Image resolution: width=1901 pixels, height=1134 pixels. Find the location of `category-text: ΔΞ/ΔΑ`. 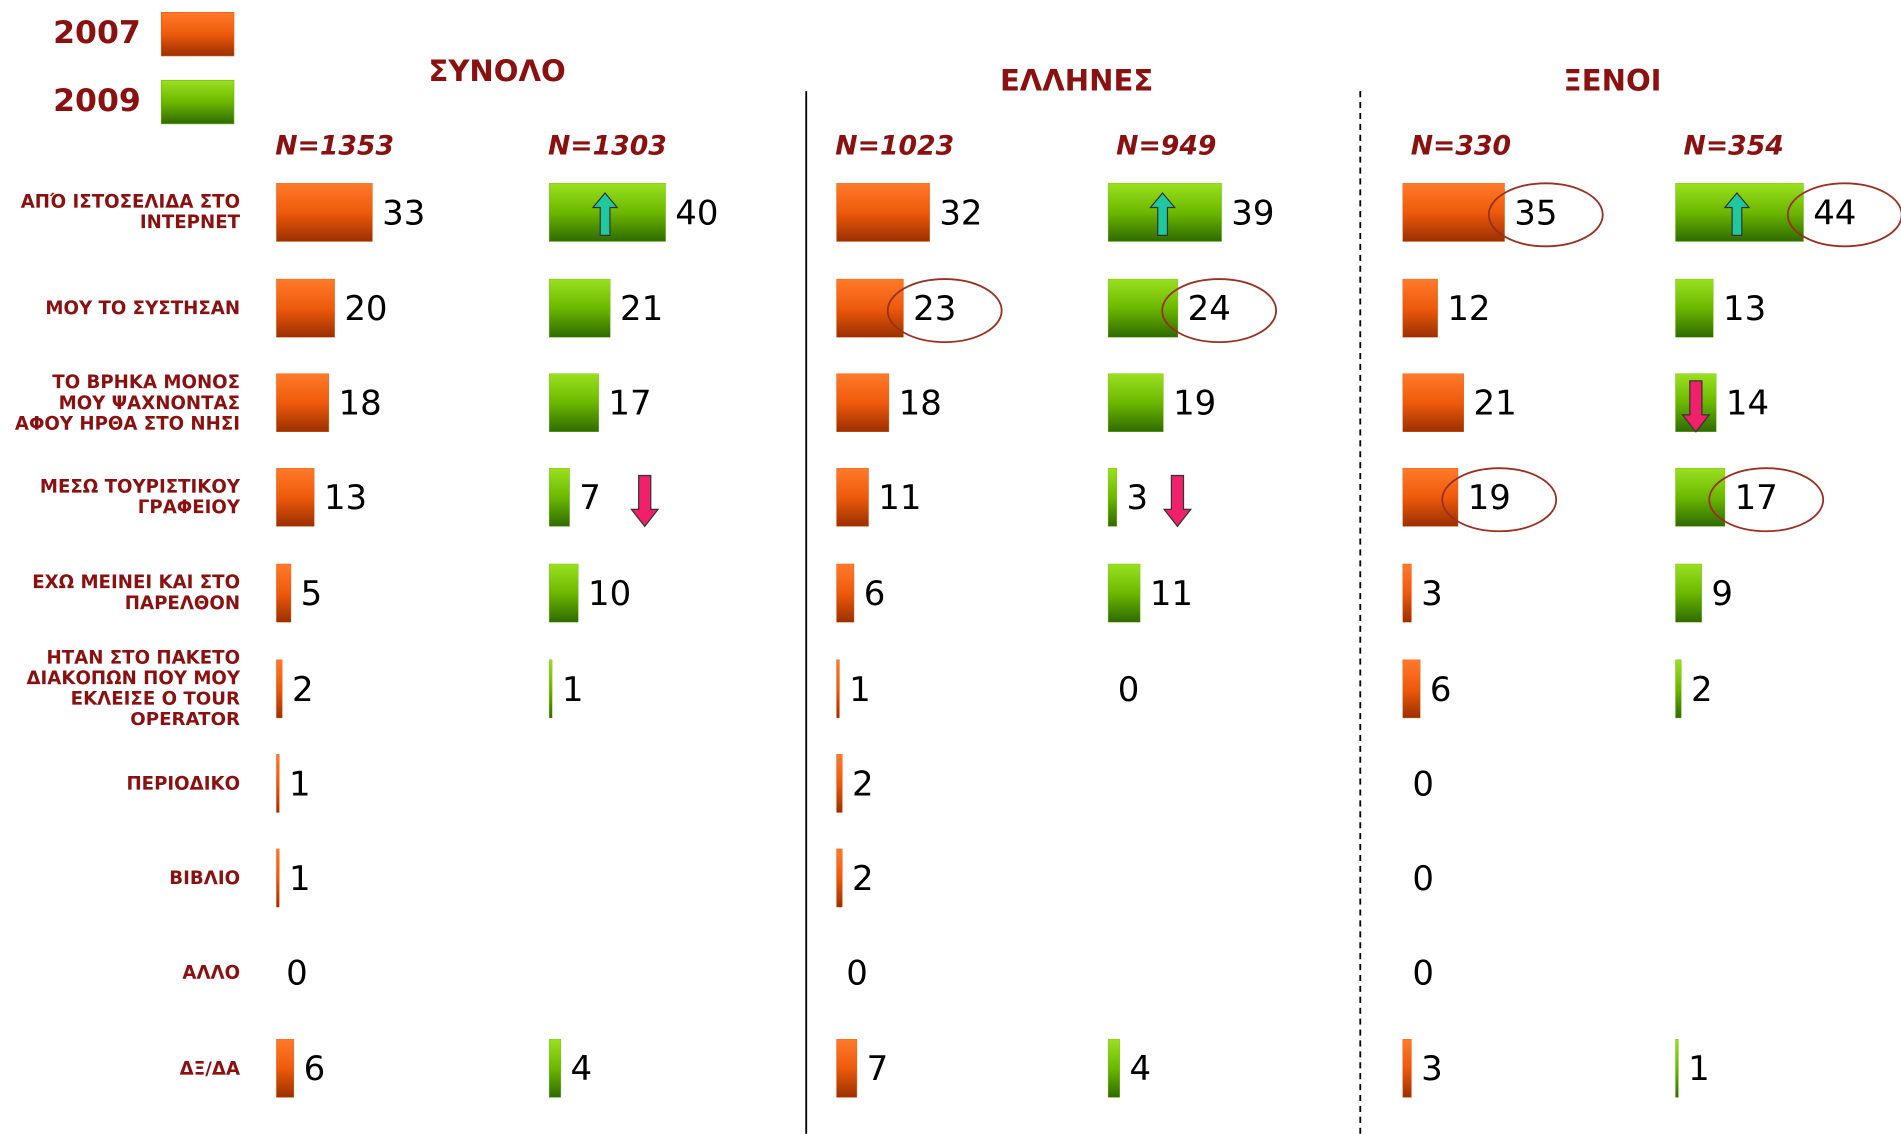

category-text: ΔΞ/ΔΑ is located at coordinates (210, 1067).